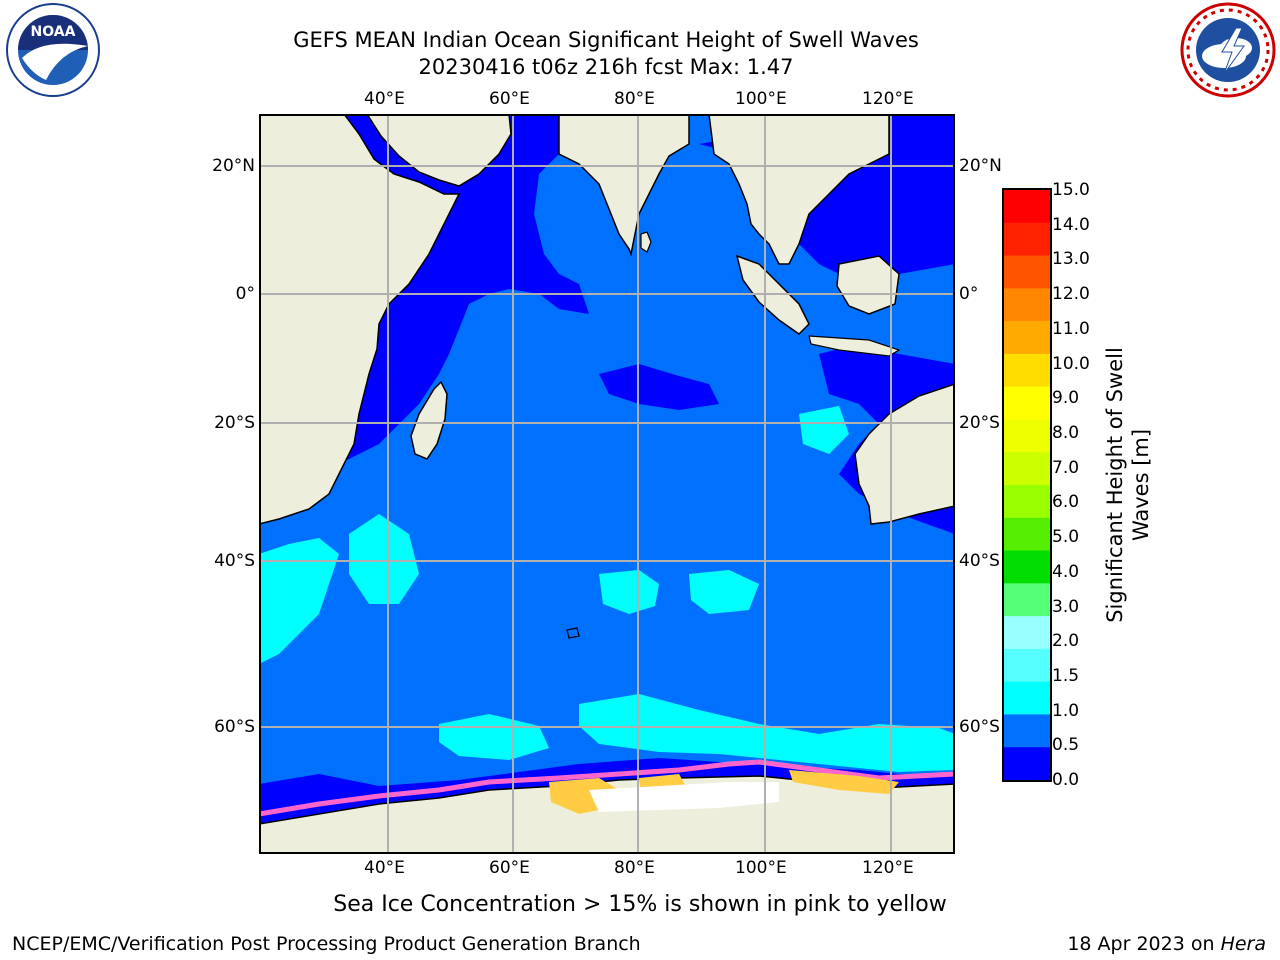 The width and height of the screenshot is (1280, 960). What do you see at coordinates (384, 868) in the screenshot?
I see `lon-tick-bottom: 40°E` at bounding box center [384, 868].